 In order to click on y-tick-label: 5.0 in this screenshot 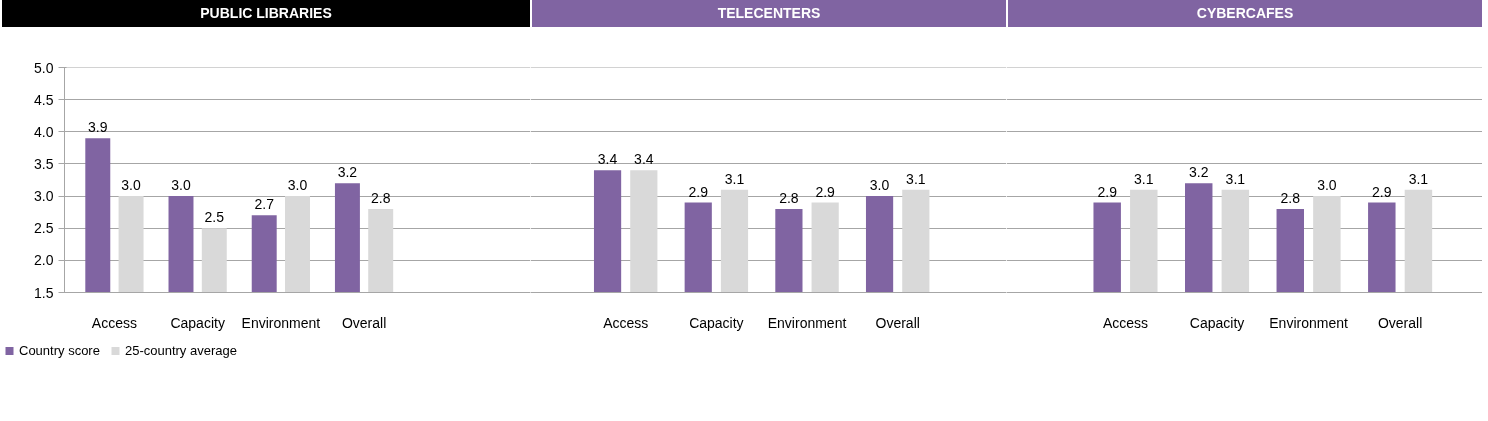, I will do `click(44, 67)`.